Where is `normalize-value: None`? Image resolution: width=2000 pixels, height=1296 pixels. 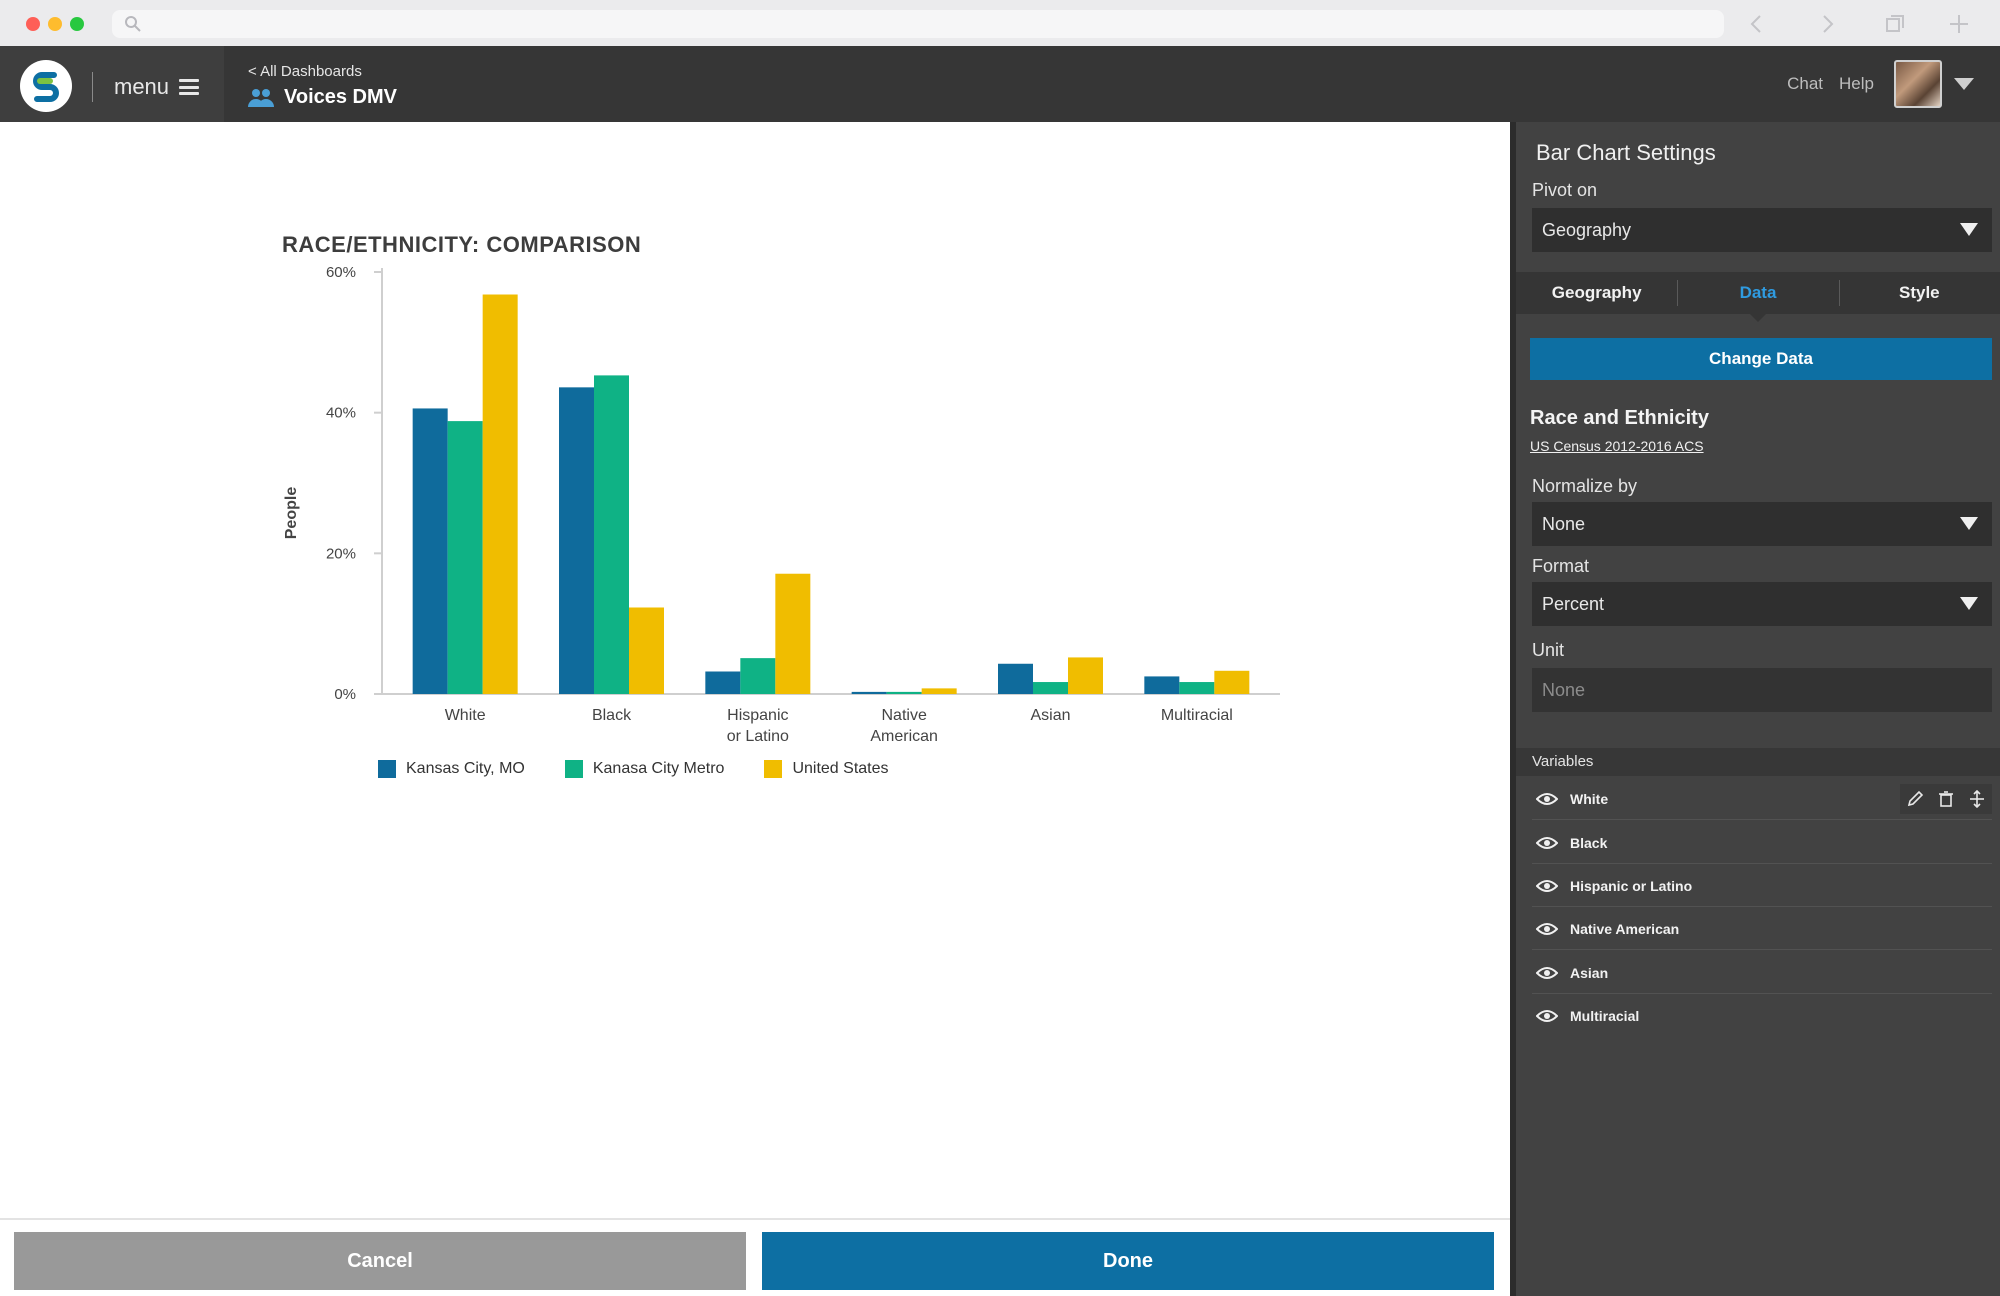
normalize-value: None is located at coordinates (1564, 523).